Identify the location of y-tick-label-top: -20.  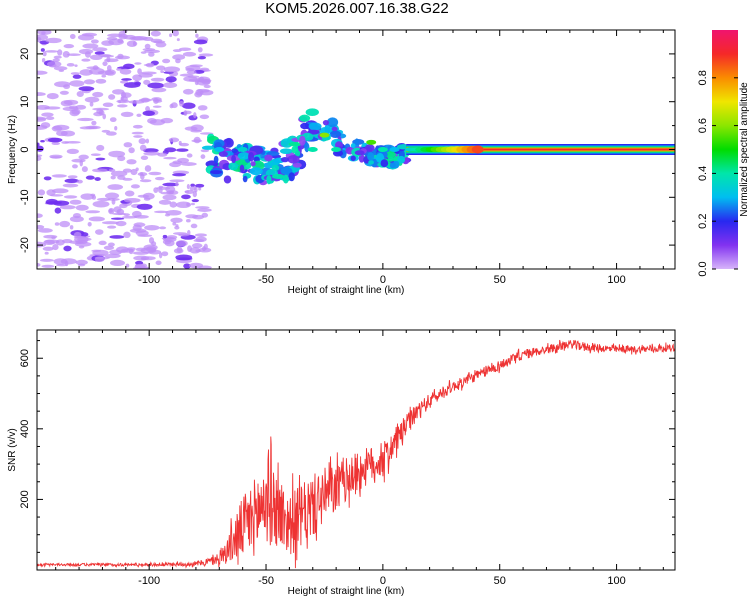
(25, 245).